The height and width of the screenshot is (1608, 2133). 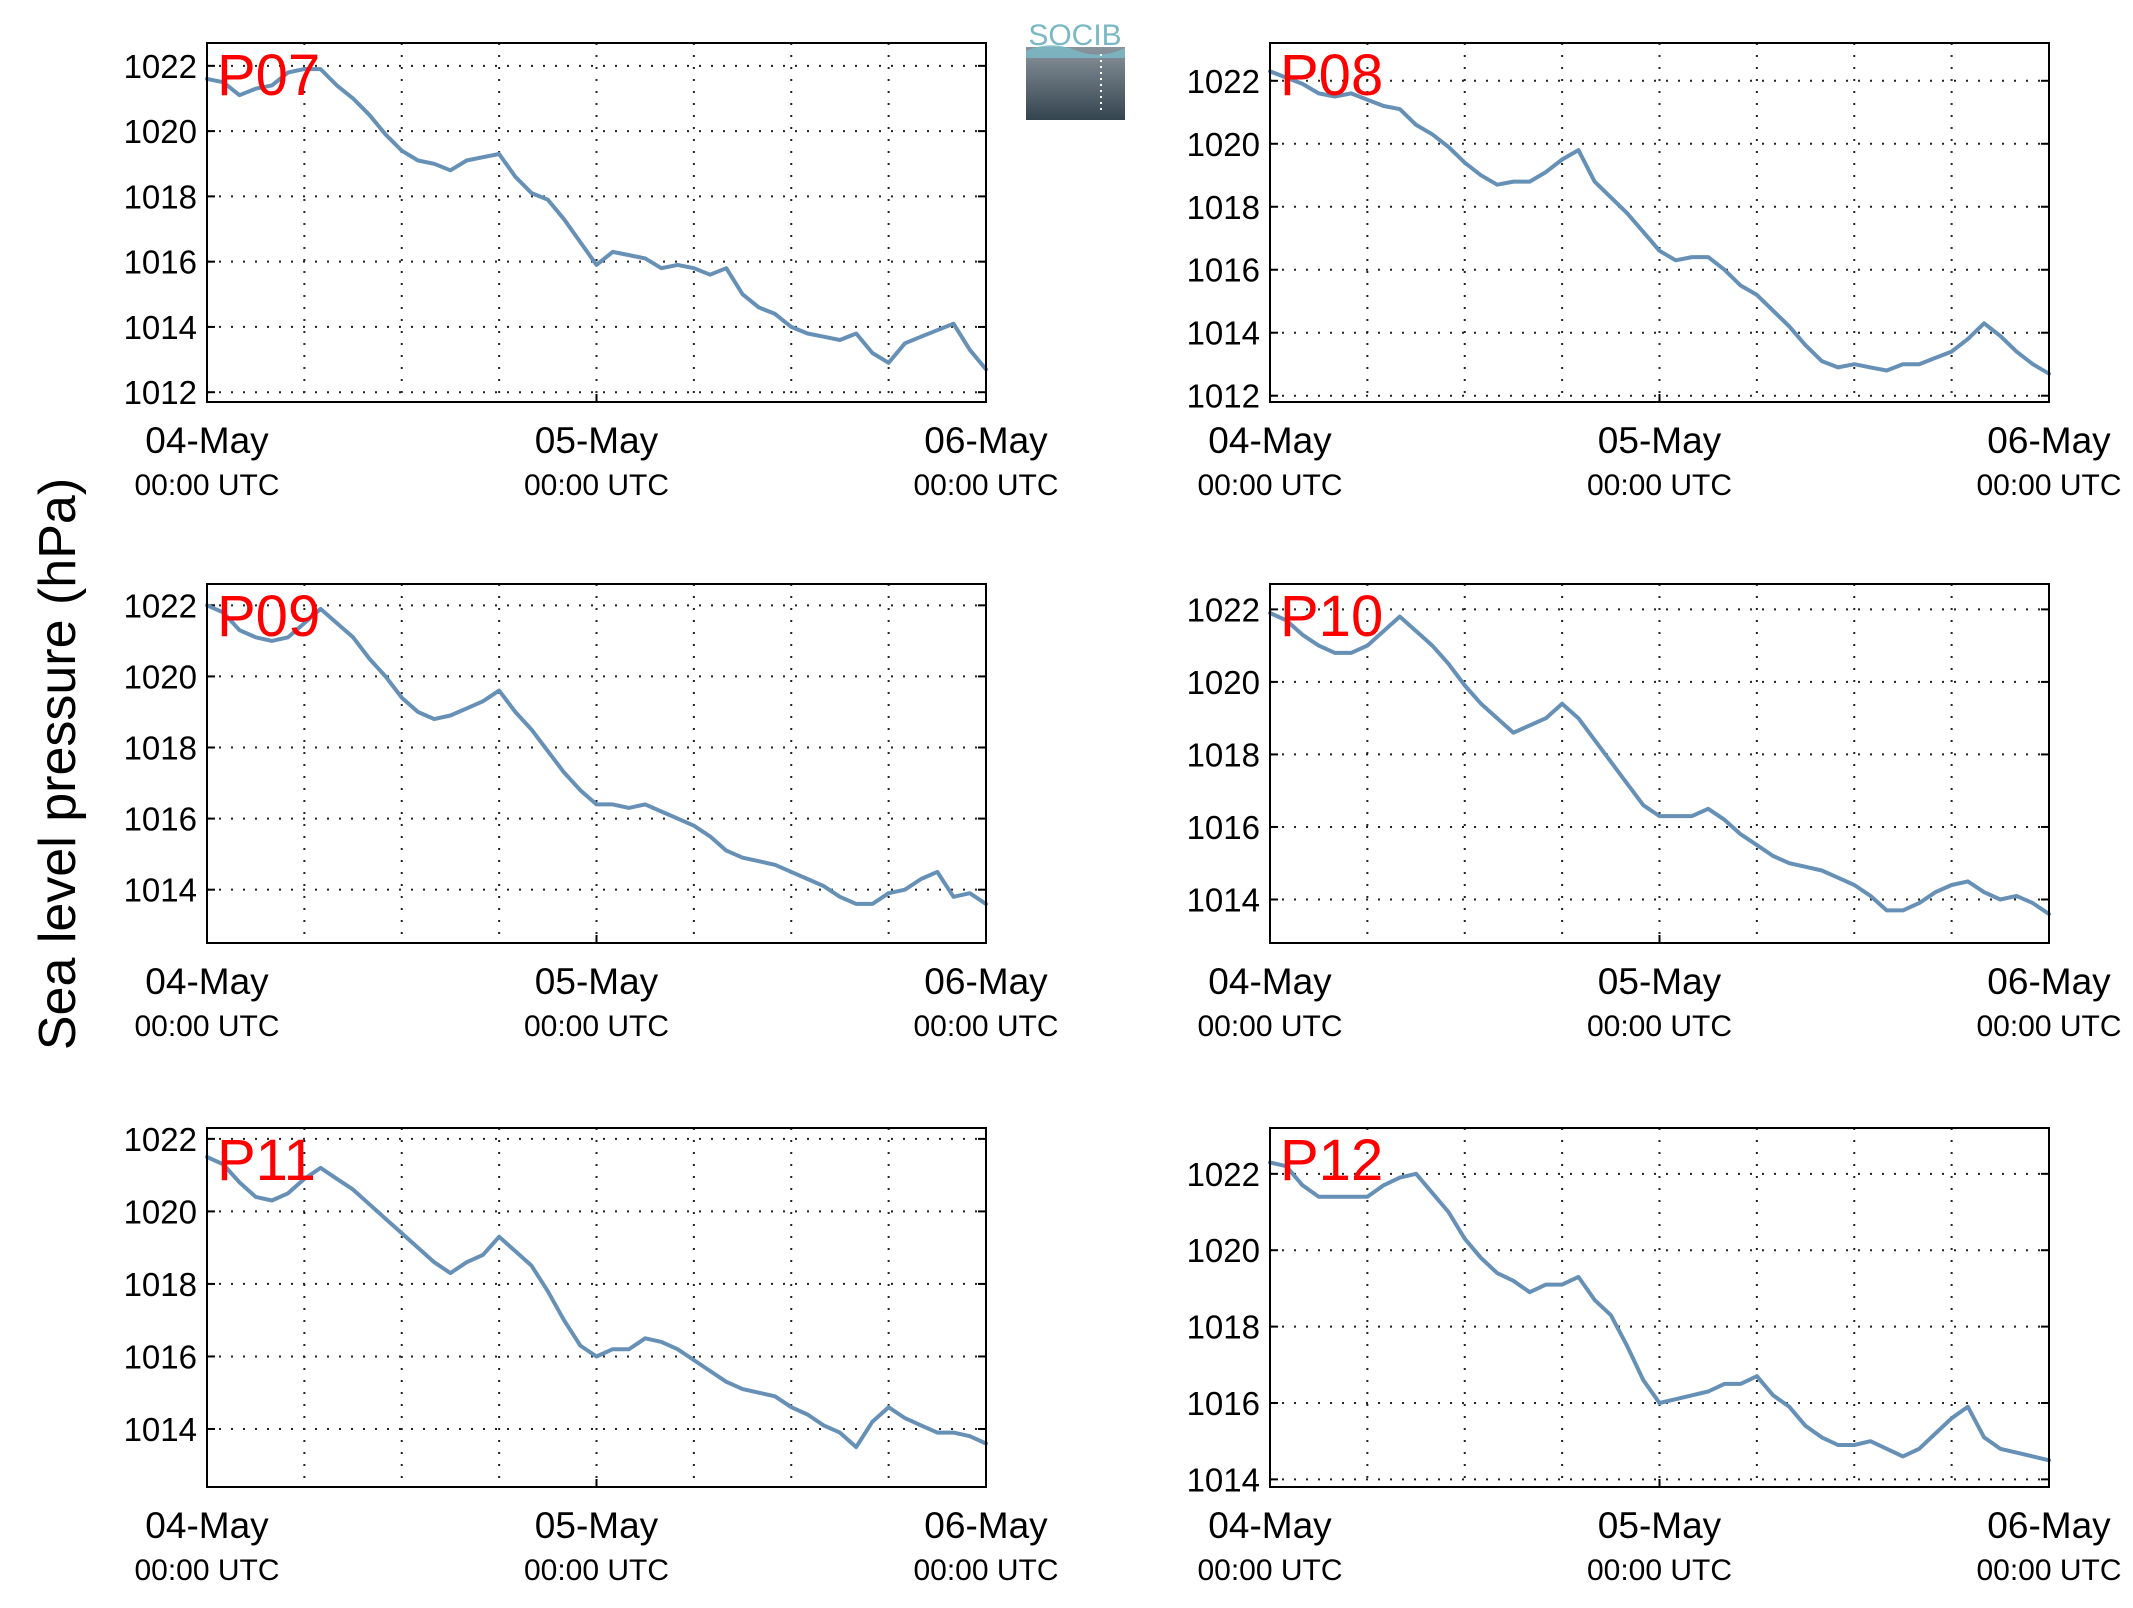 What do you see at coordinates (58, 764) in the screenshot?
I see `y-axis-label: Sea level pressure (hPa)` at bounding box center [58, 764].